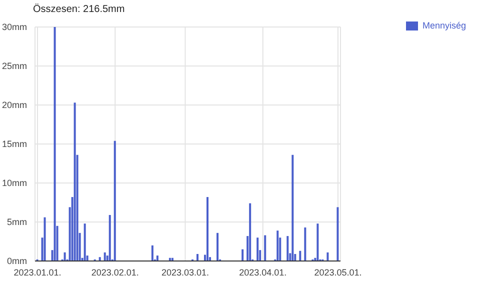  What do you see at coordinates (14, 66) in the screenshot?
I see `y-tick-label: 25mm` at bounding box center [14, 66].